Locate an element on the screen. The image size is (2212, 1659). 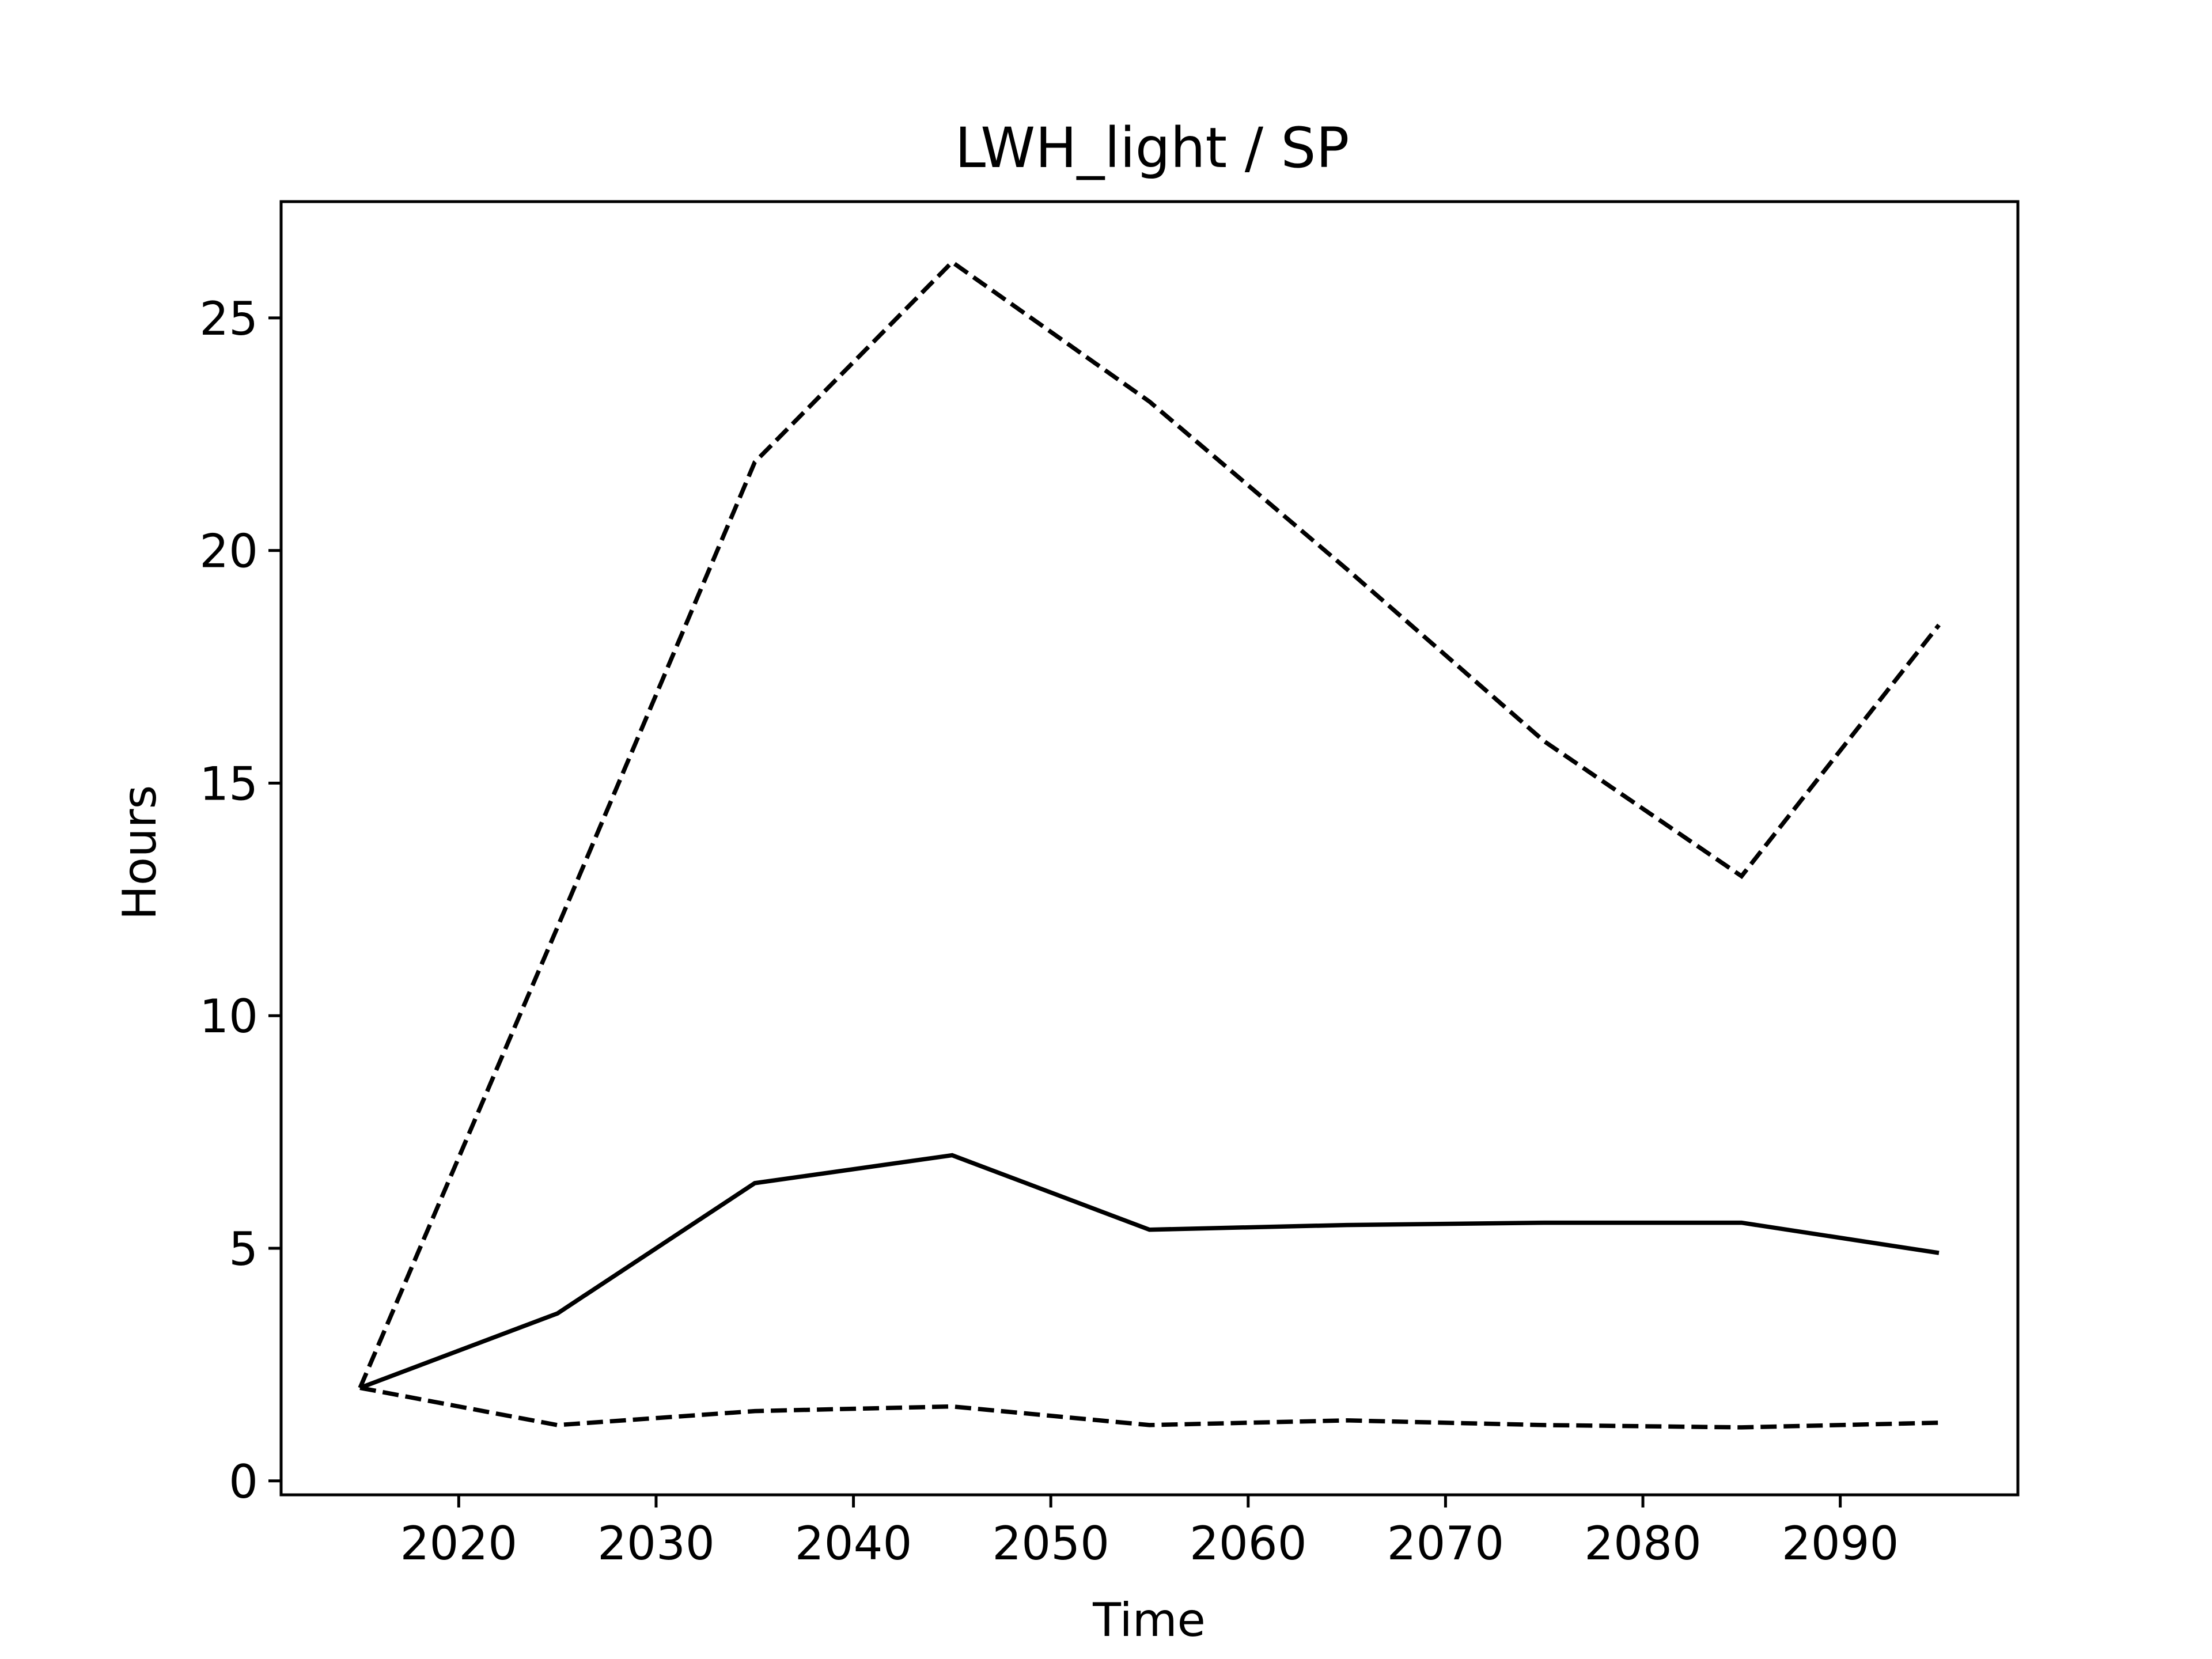
x-tick-label: 2080 is located at coordinates (1643, 1543).